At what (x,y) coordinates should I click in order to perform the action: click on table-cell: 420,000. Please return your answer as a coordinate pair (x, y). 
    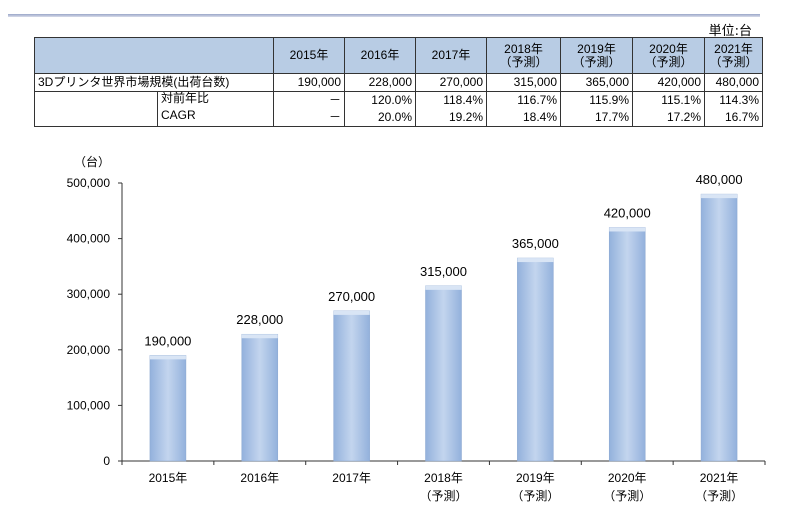
    Looking at the image, I should click on (668, 82).